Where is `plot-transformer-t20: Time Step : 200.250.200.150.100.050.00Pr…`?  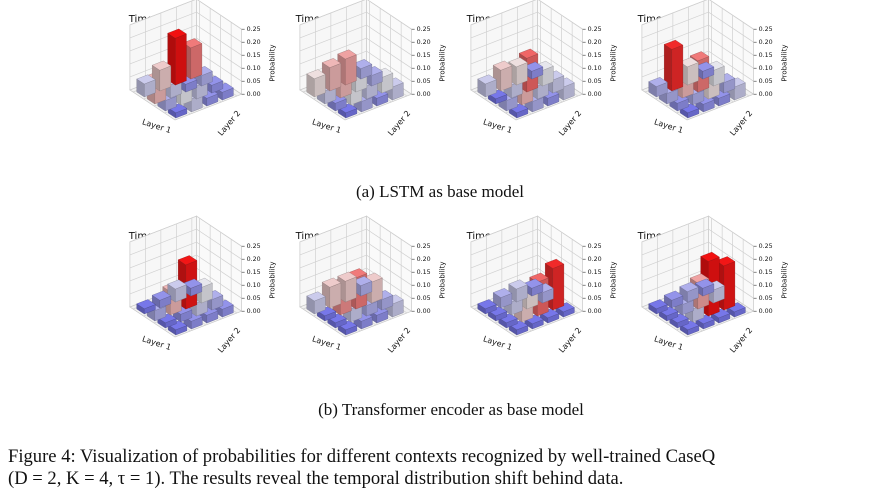
plot-transformer-t20: Time Step : 200.250.200.150.100.050.00Pr… is located at coordinates (542, 285).